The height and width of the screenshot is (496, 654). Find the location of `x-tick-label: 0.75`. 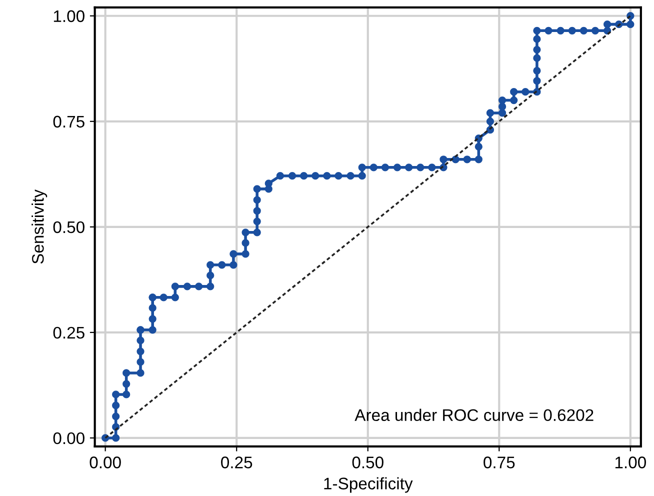

x-tick-label: 0.75 is located at coordinates (499, 462).